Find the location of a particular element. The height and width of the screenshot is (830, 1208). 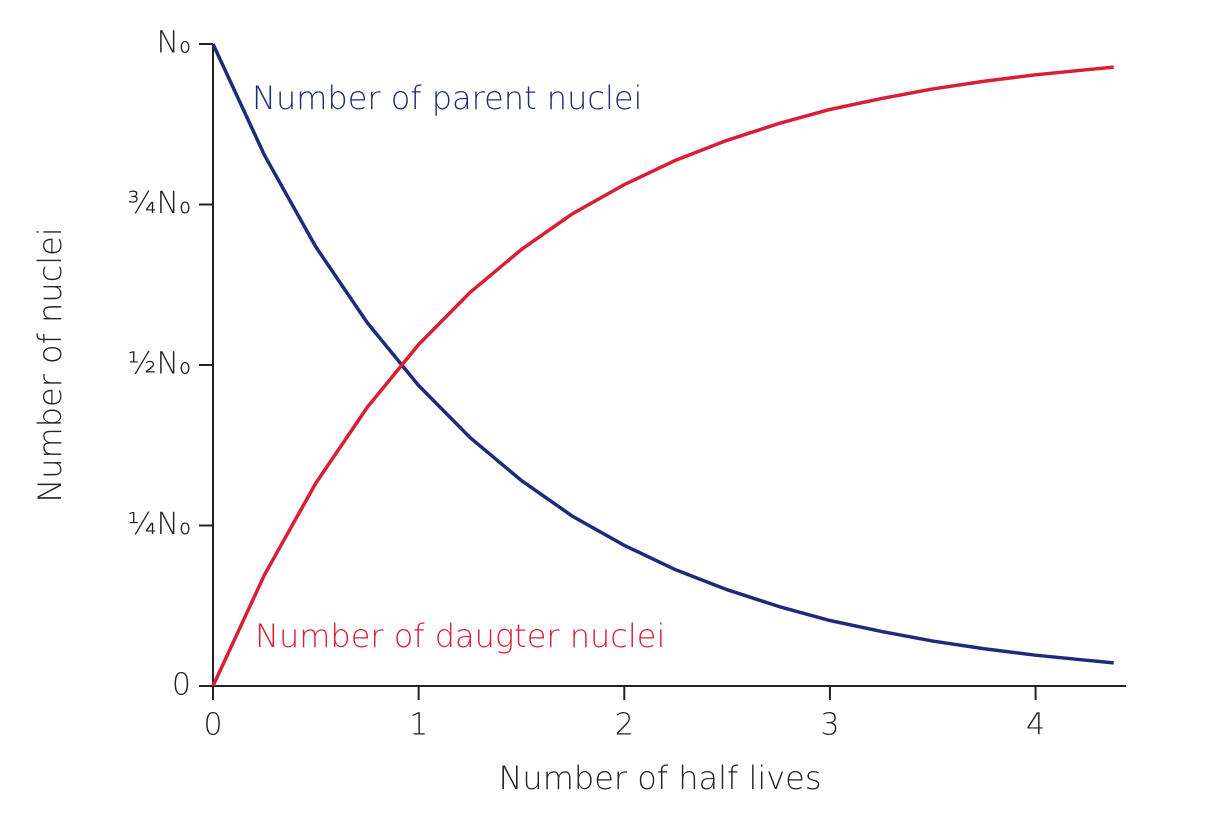

y-tick-label: ¼N₀ is located at coordinates (159, 524).